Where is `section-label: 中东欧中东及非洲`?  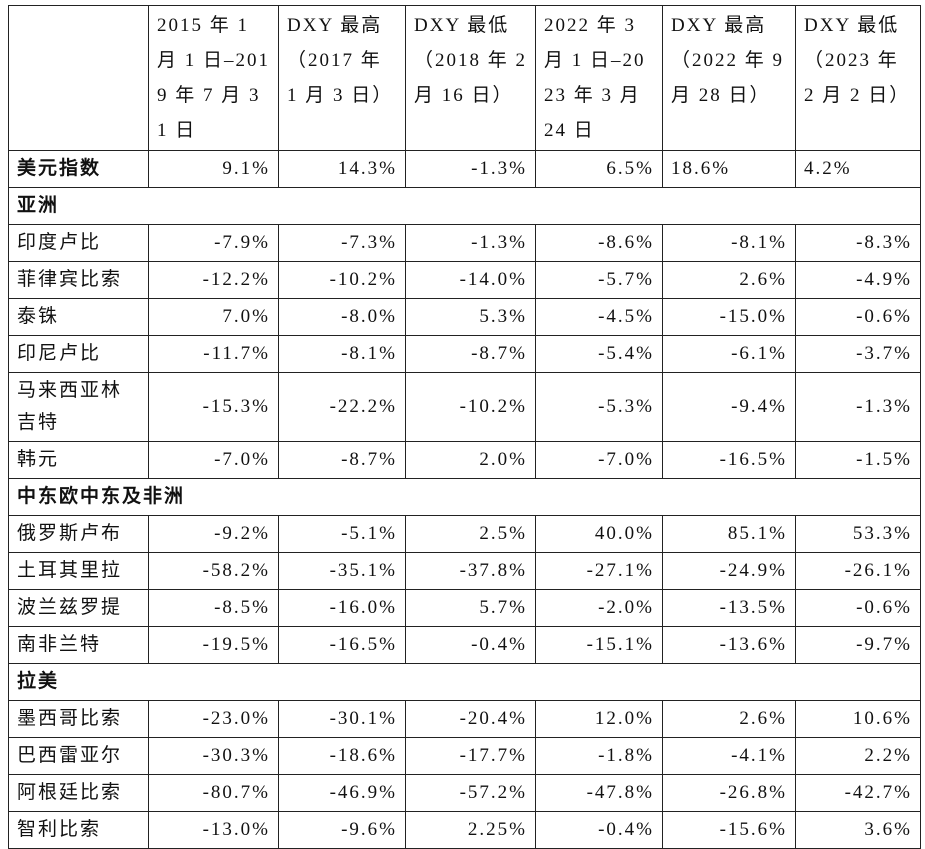 section-label: 中东欧中东及非洲 is located at coordinates (464, 497).